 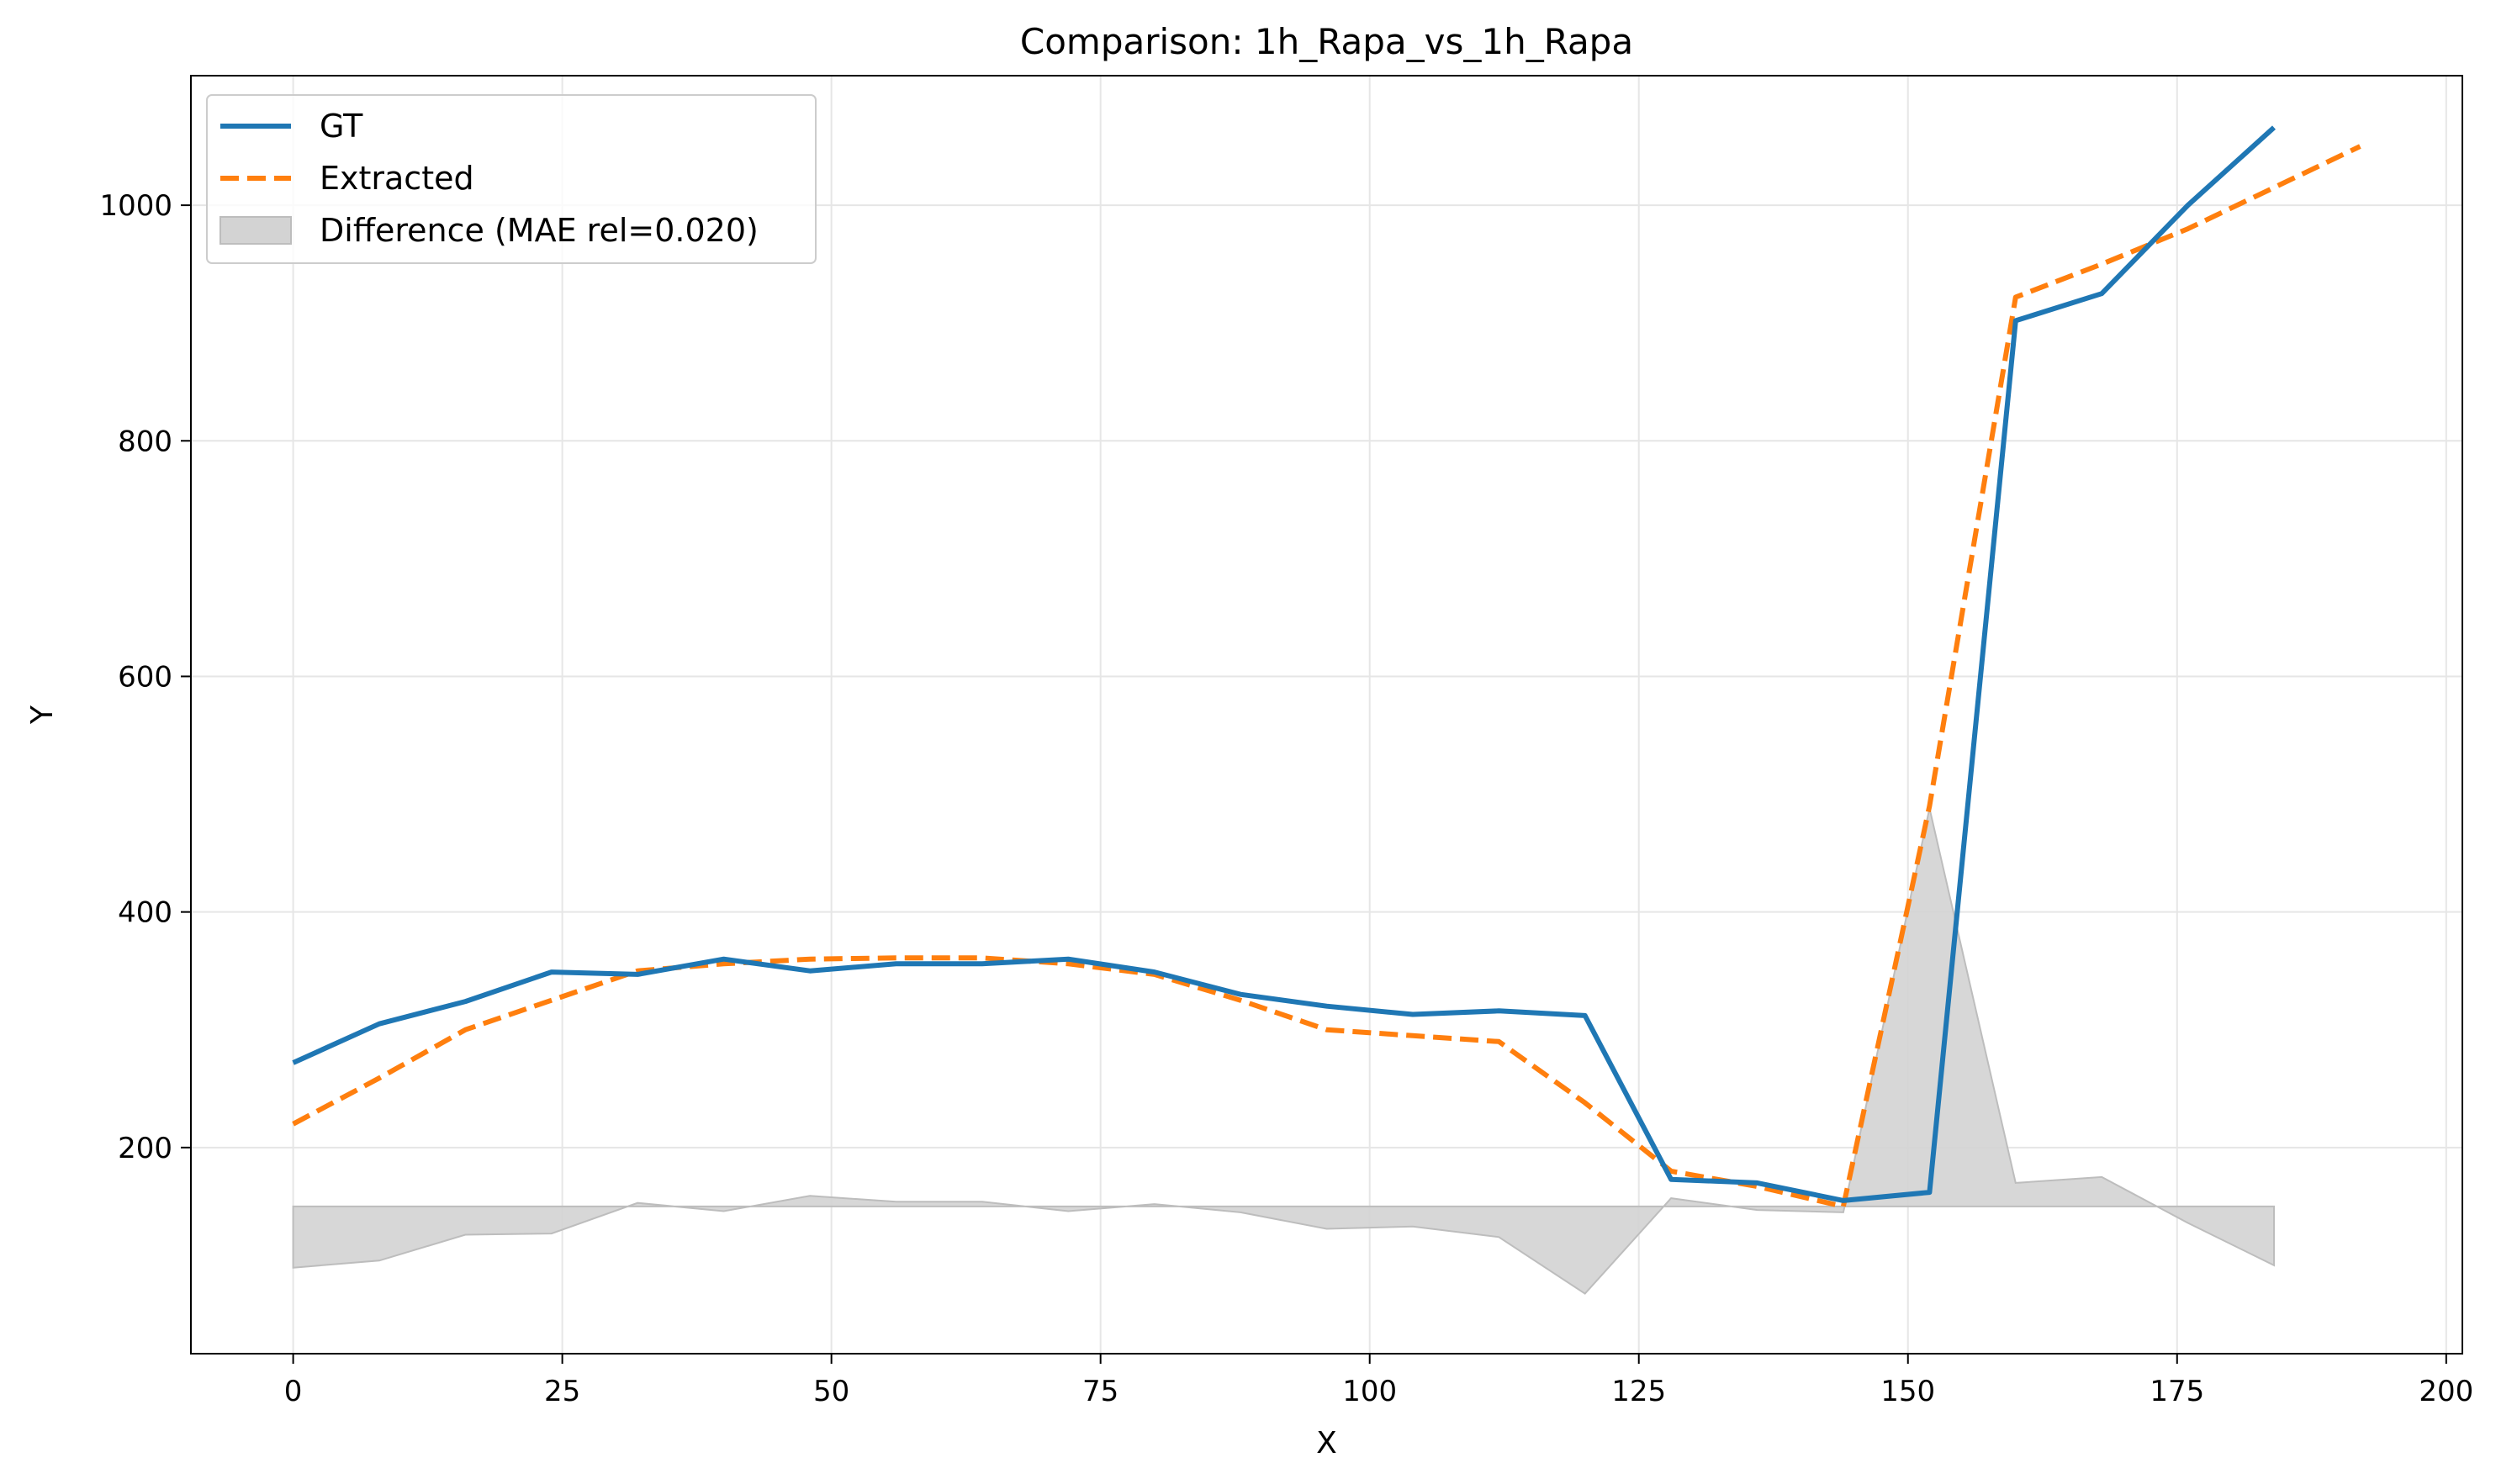 I want to click on legend-label-difference: Difference (MAE rel=0.020), so click(x=539, y=231).